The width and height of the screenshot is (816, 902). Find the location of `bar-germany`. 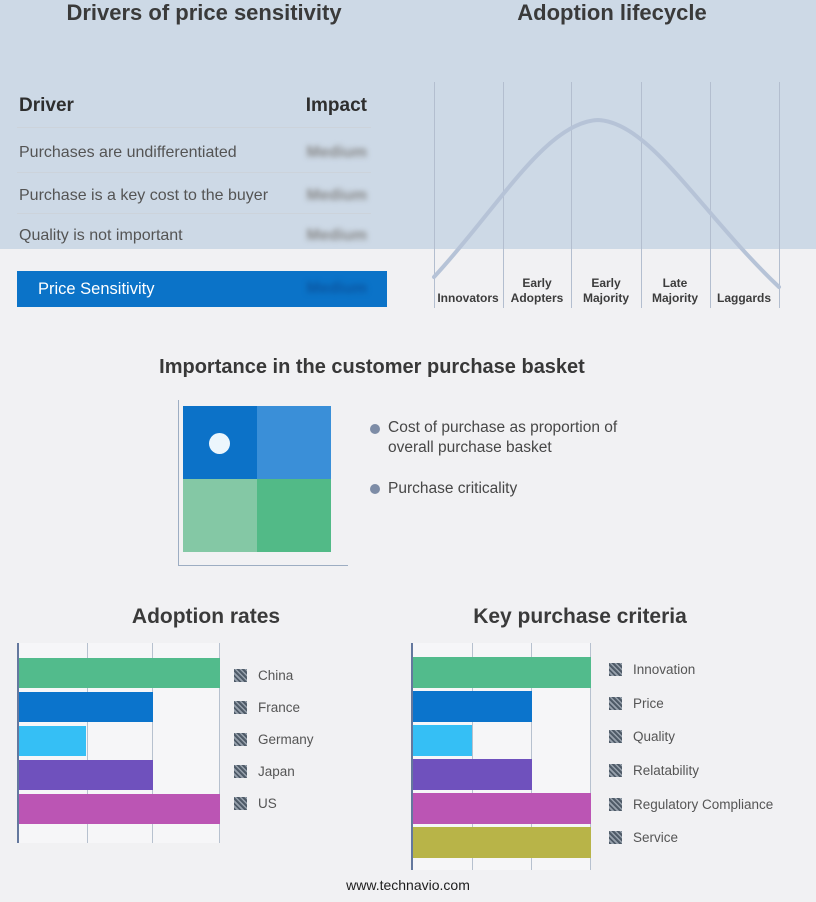

bar-germany is located at coordinates (52, 741).